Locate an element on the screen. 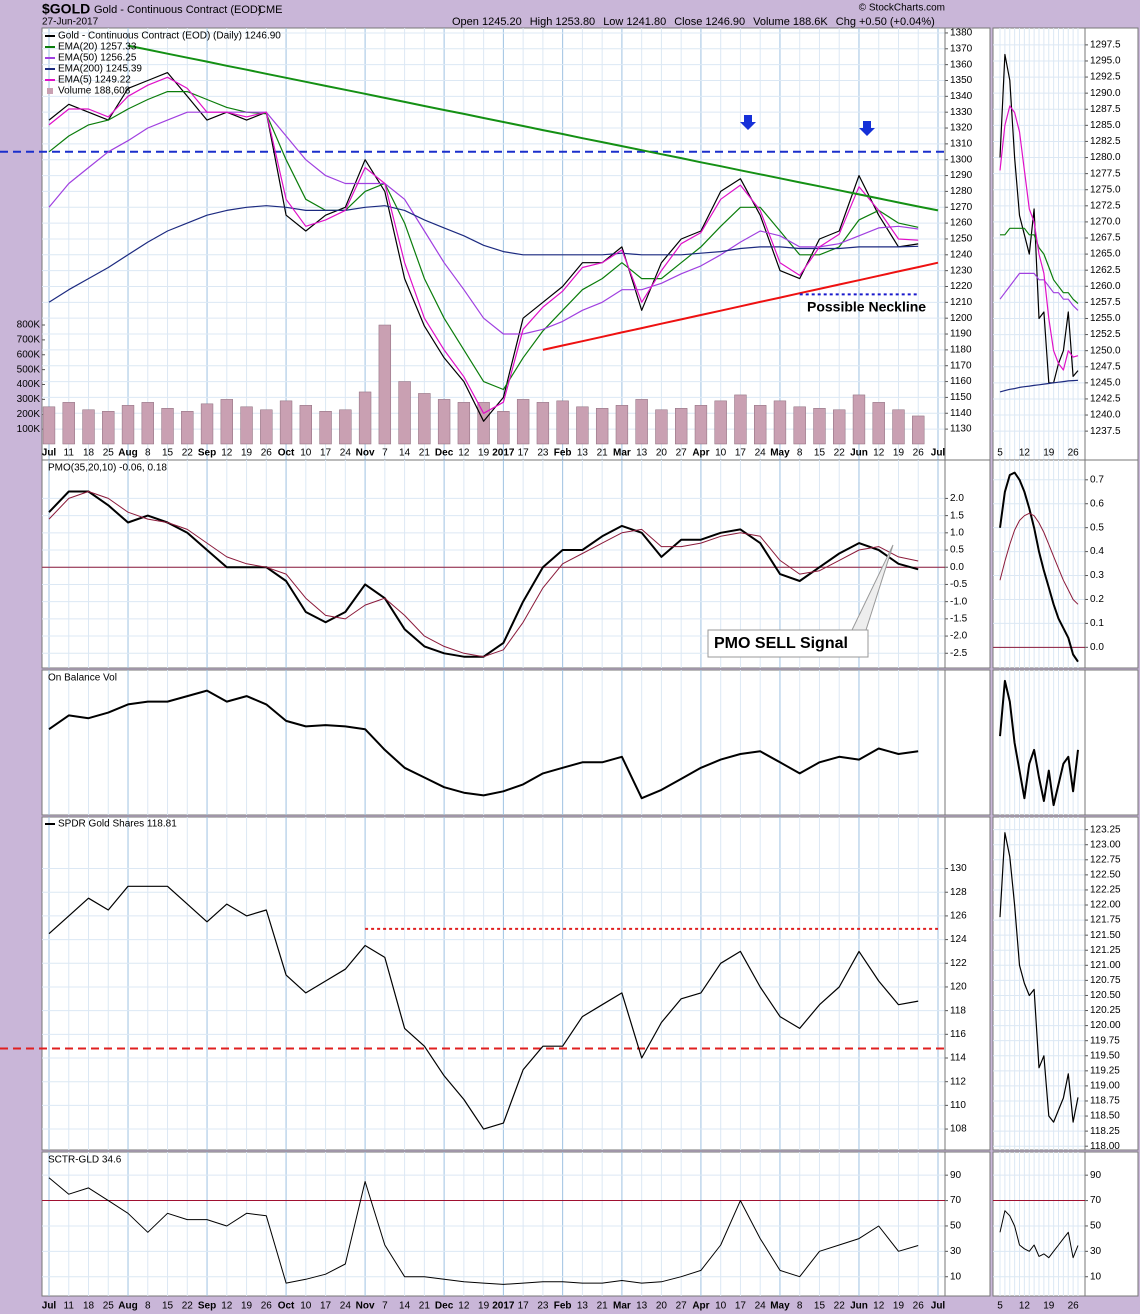  y-tick-label: 122.25 is located at coordinates (1105, 890).